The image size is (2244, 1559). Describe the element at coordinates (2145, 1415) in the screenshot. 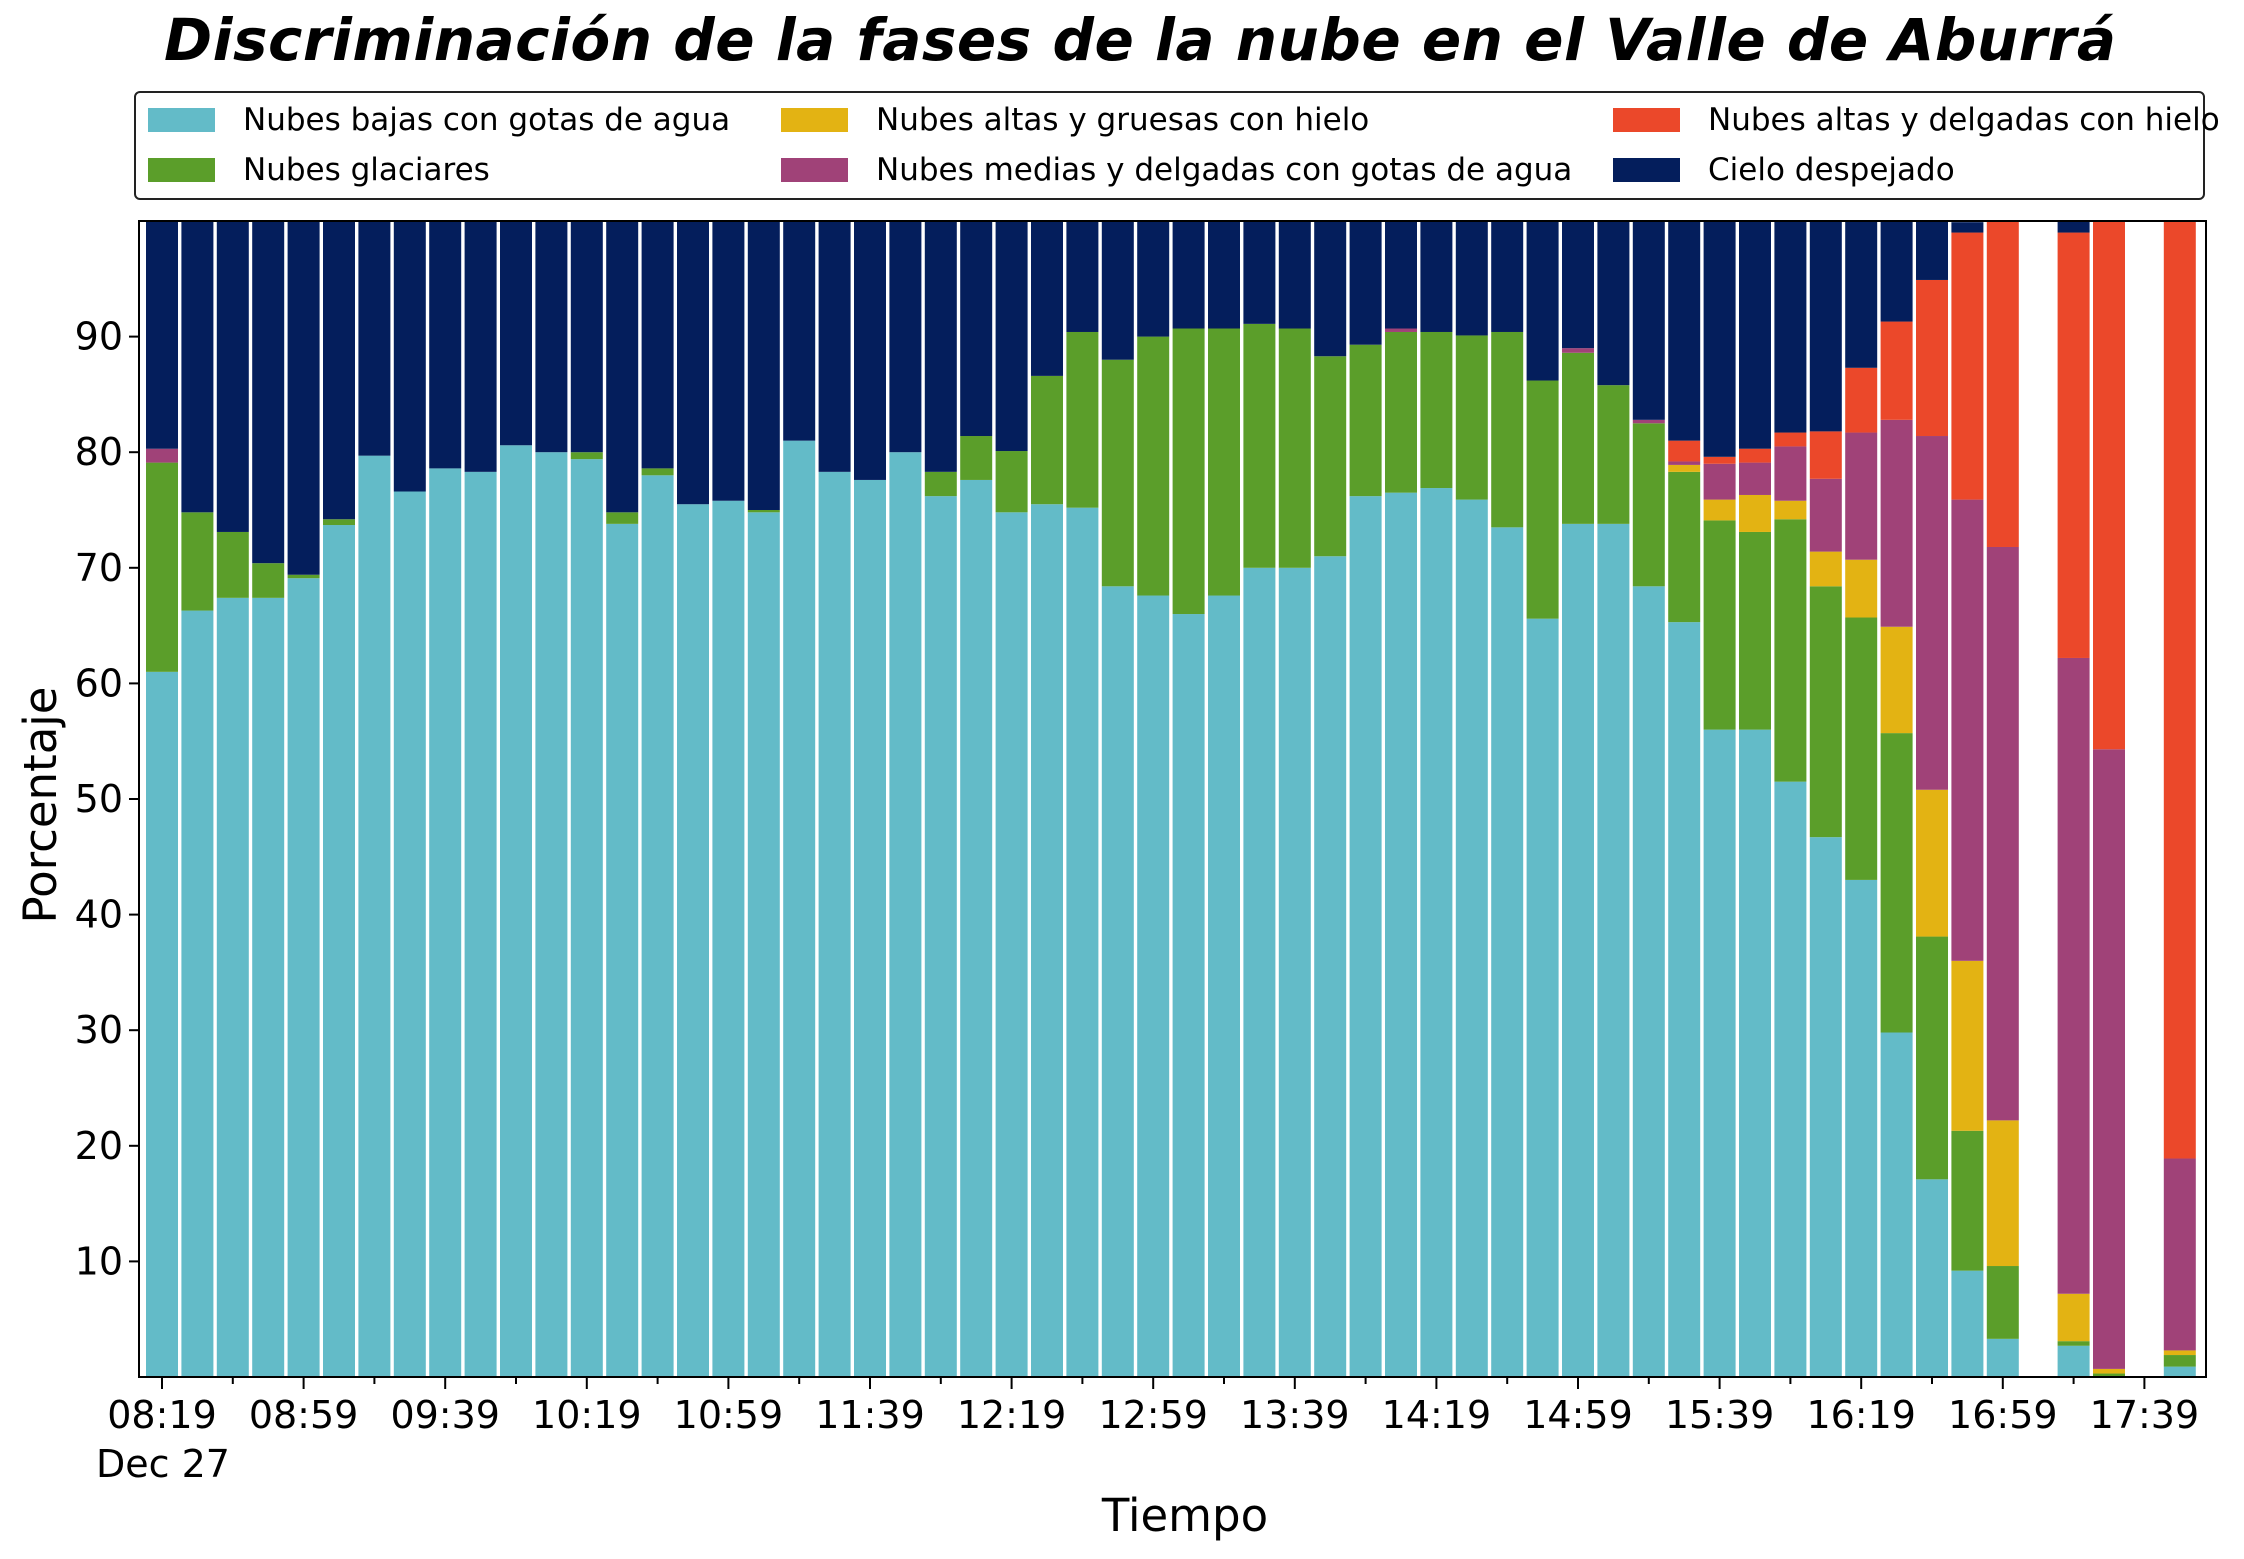

I see `x-tick-label: 17:39` at that location.